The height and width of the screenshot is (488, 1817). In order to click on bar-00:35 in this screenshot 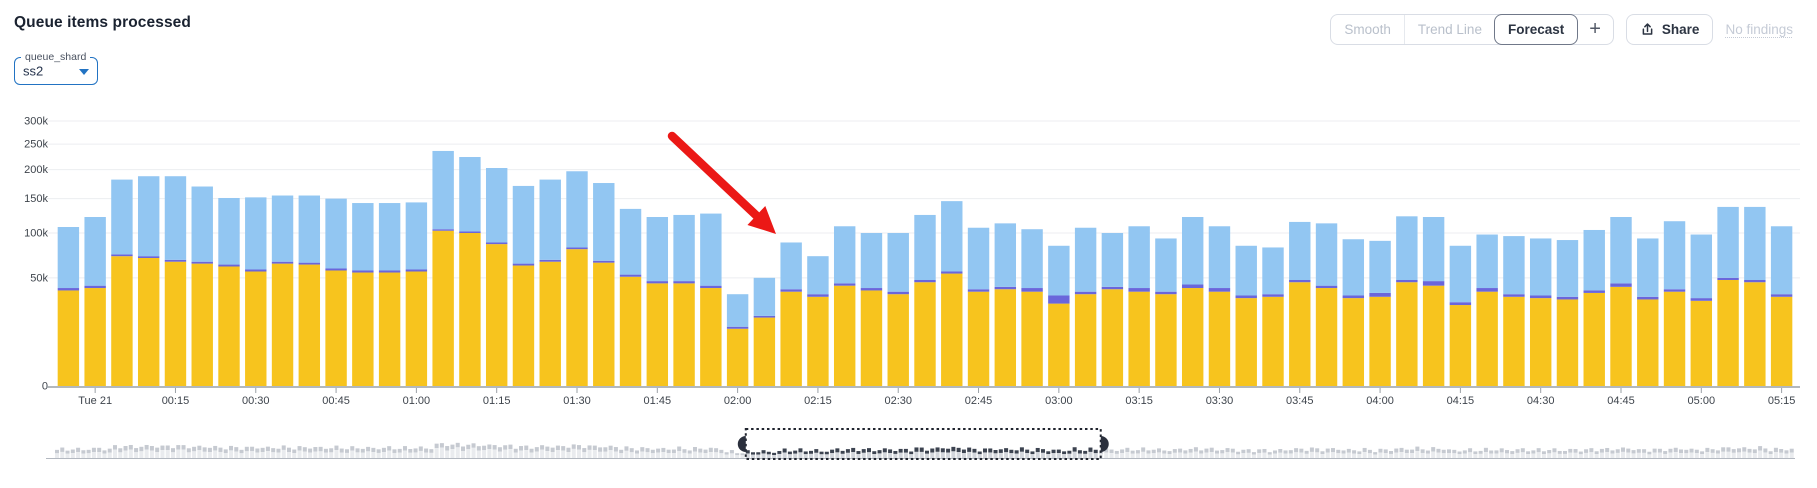, I will do `click(282, 290)`.